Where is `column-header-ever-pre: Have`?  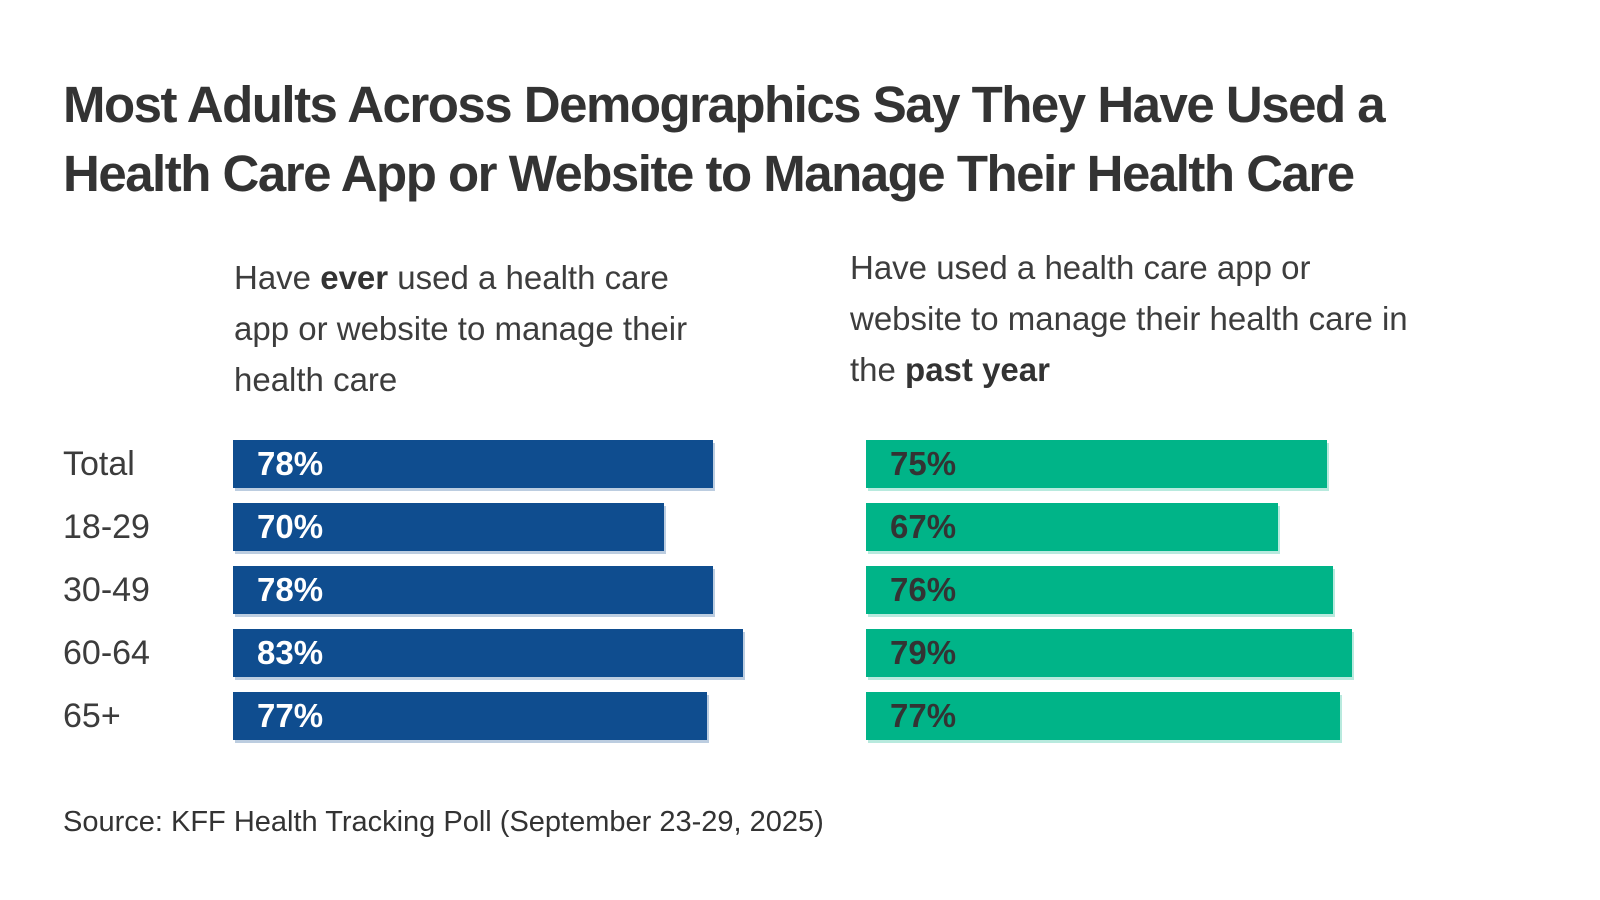
column-header-ever-pre: Have is located at coordinates (277, 277).